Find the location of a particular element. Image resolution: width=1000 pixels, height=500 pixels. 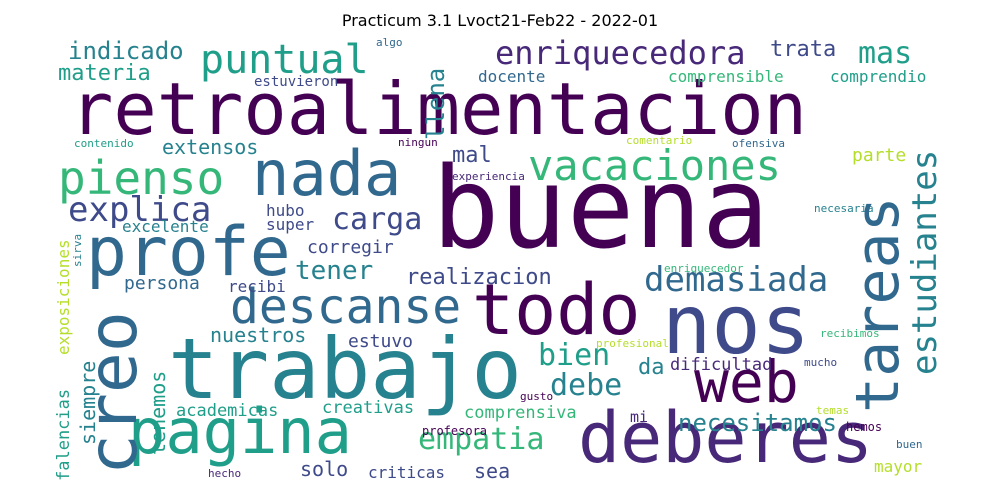

word-deberes: deberes is located at coordinates (726, 438).